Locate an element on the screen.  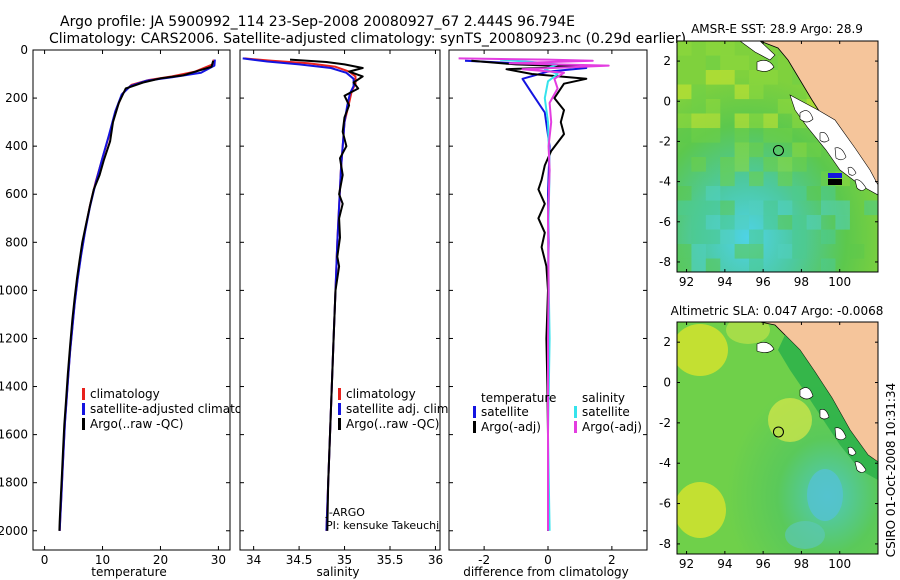
legend-label: climatology is located at coordinates (125, 394).